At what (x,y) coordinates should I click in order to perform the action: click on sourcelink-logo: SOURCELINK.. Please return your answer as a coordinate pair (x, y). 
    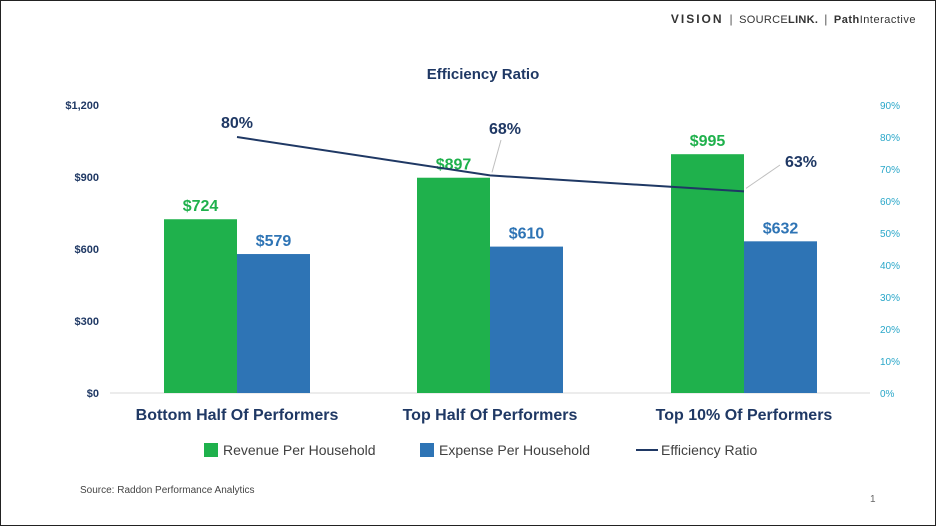
    Looking at the image, I should click on (778, 20).